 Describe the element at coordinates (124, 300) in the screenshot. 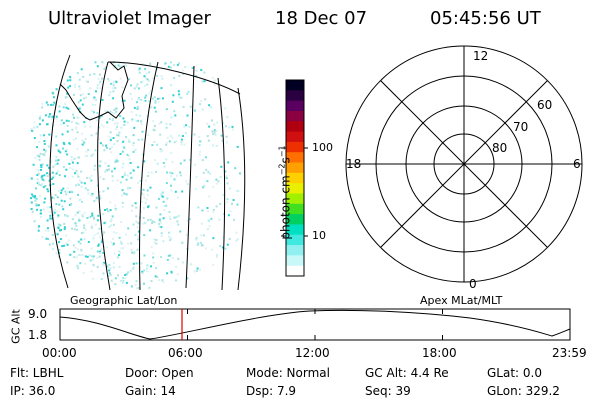

I see `strip-caption-left: Geographic Lat/Lon` at that location.